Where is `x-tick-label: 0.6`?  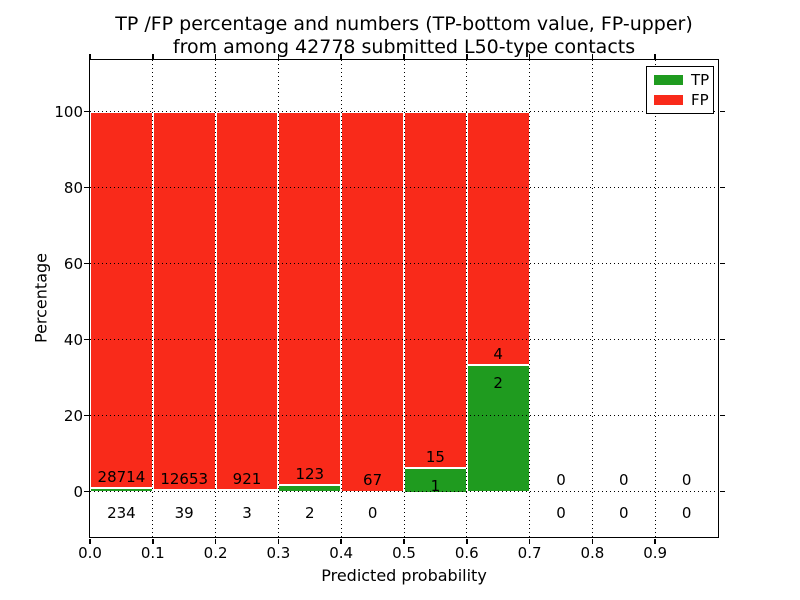
x-tick-label: 0.6 is located at coordinates (466, 553).